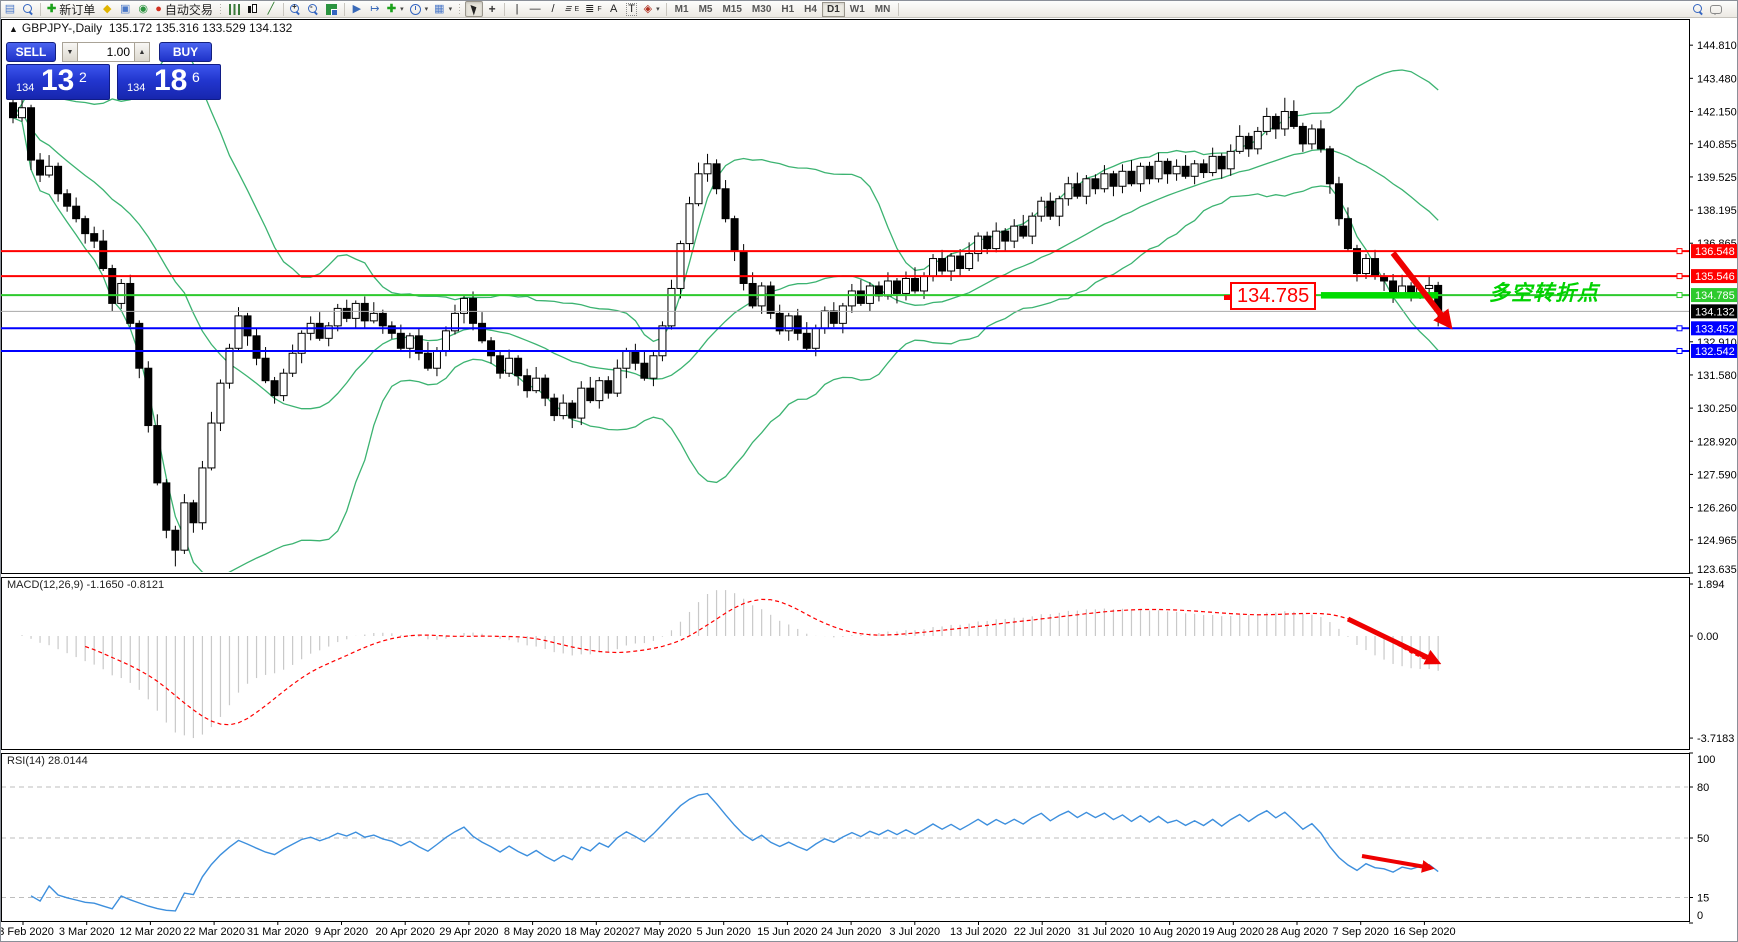  Describe the element at coordinates (1361, 932) in the screenshot. I see `time-axis-label: 7 Sep 2020` at that location.